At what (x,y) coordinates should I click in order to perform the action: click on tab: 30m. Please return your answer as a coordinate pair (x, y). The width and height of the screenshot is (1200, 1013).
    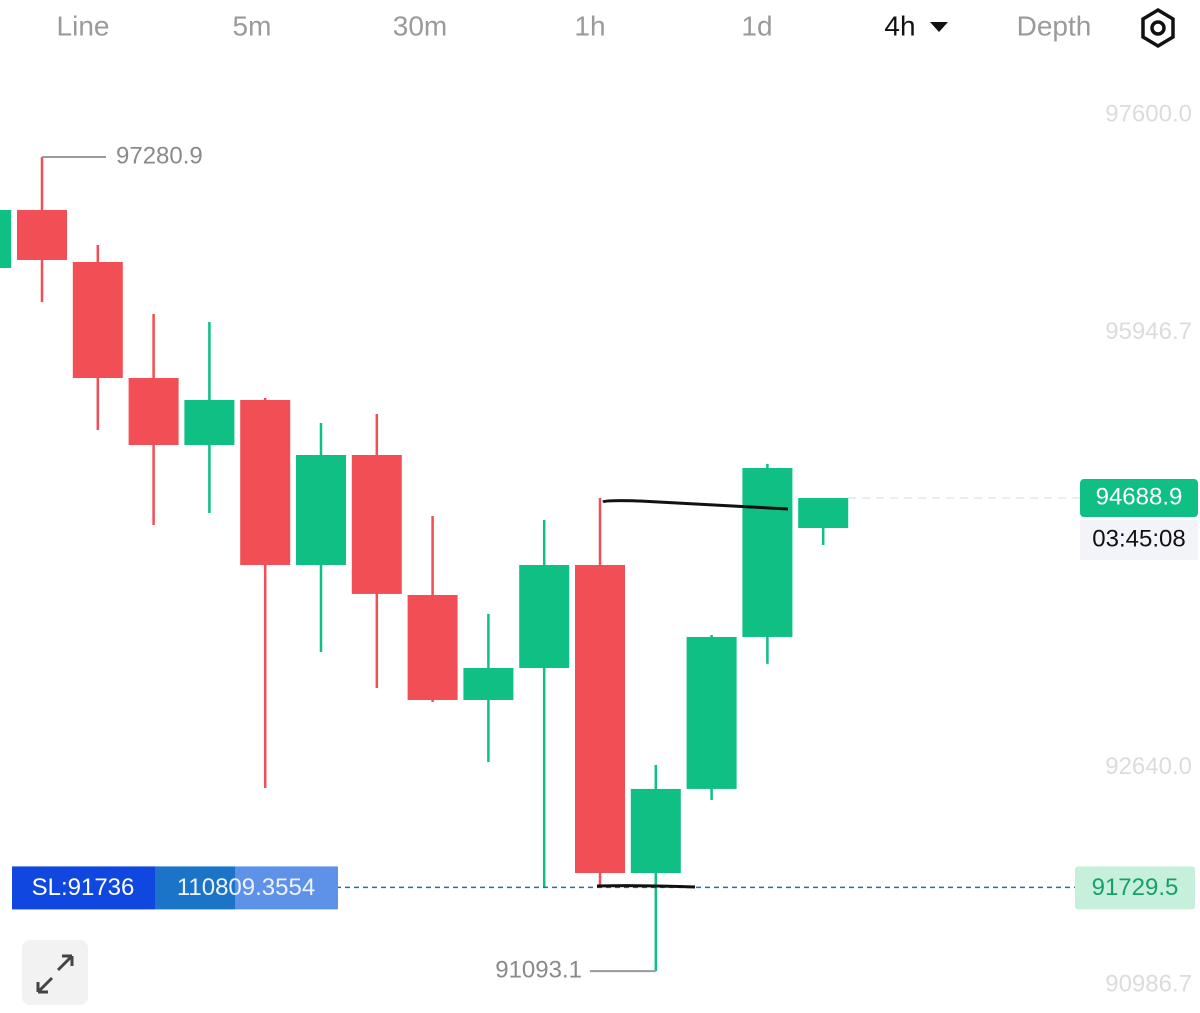
    Looking at the image, I should click on (420, 25).